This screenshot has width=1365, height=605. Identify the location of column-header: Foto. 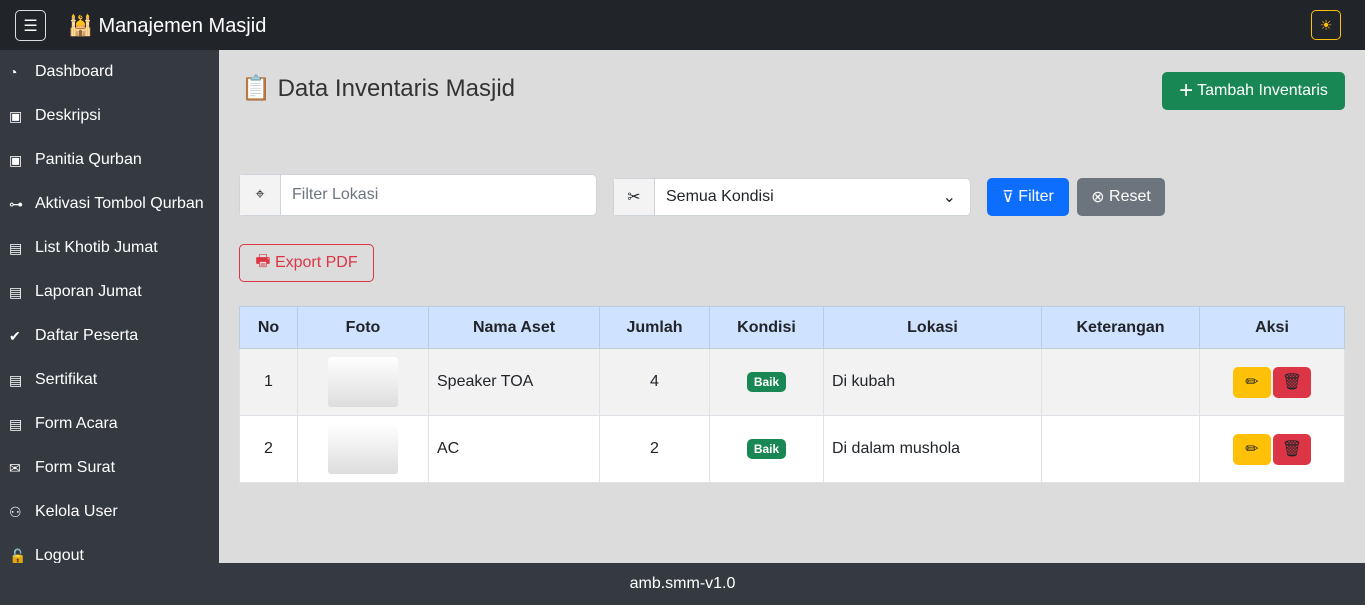
(363, 327).